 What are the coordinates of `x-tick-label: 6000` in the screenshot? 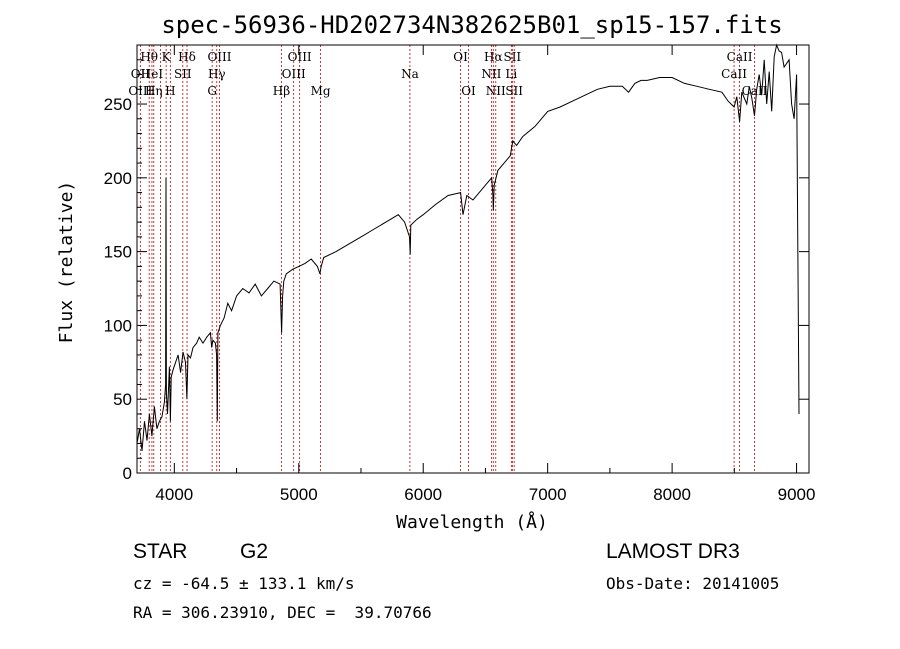 It's located at (423, 494).